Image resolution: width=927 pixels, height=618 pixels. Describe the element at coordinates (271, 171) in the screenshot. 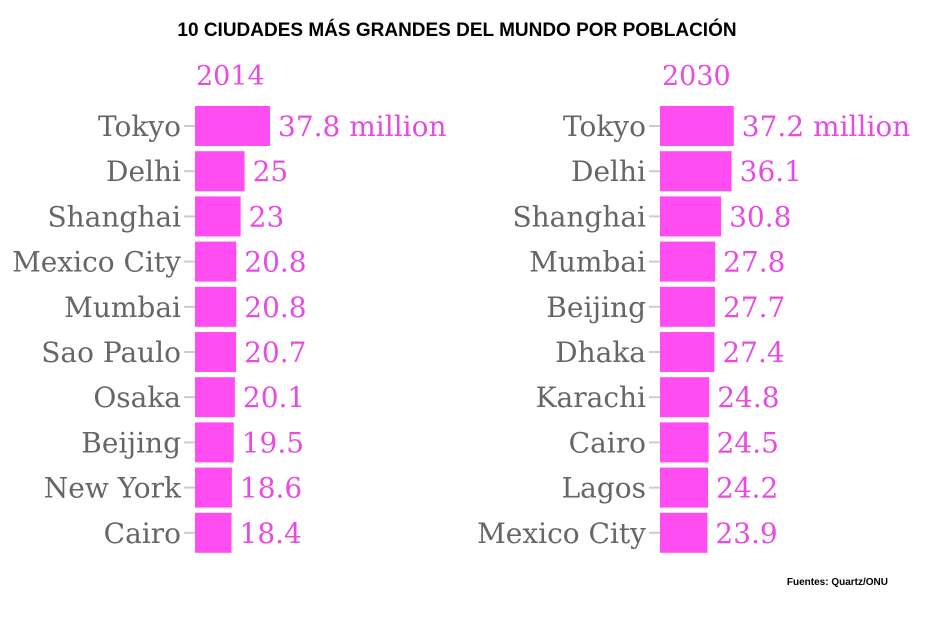

I see `value-label: 25` at that location.